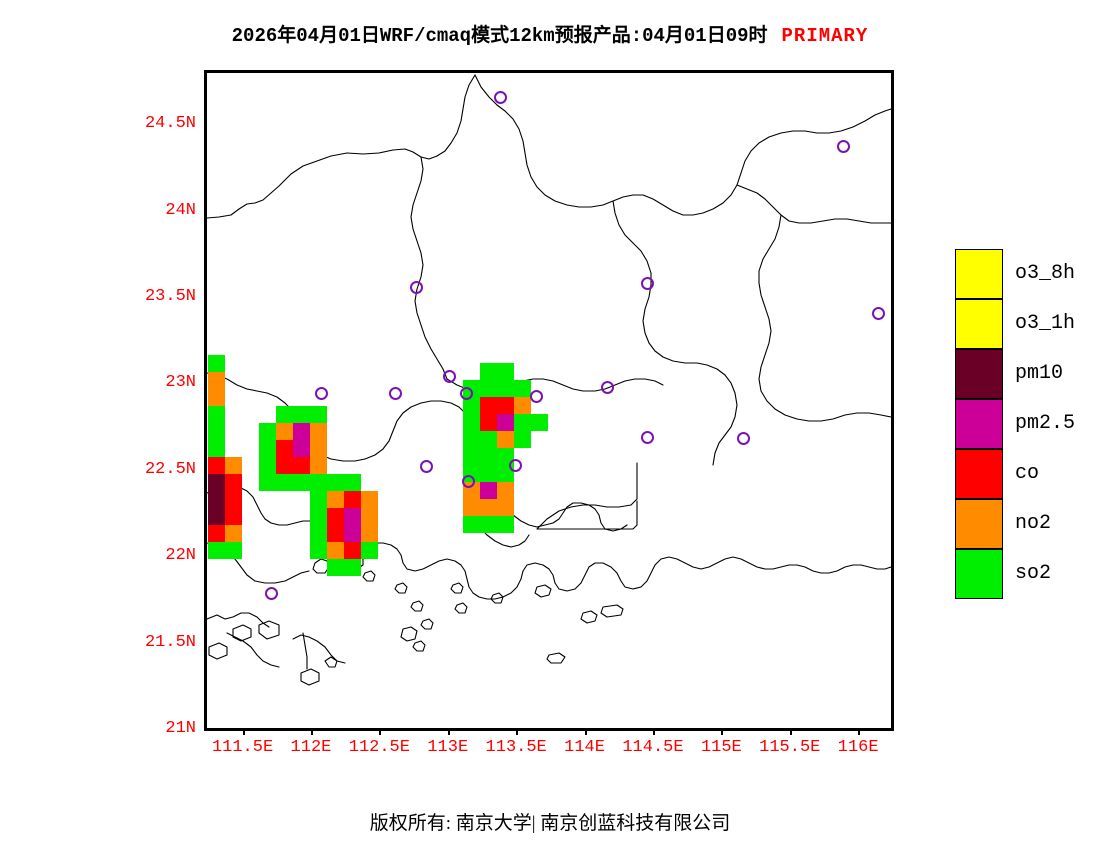  What do you see at coordinates (180, 383) in the screenshot?
I see `y-tick-label: 23N` at bounding box center [180, 383].